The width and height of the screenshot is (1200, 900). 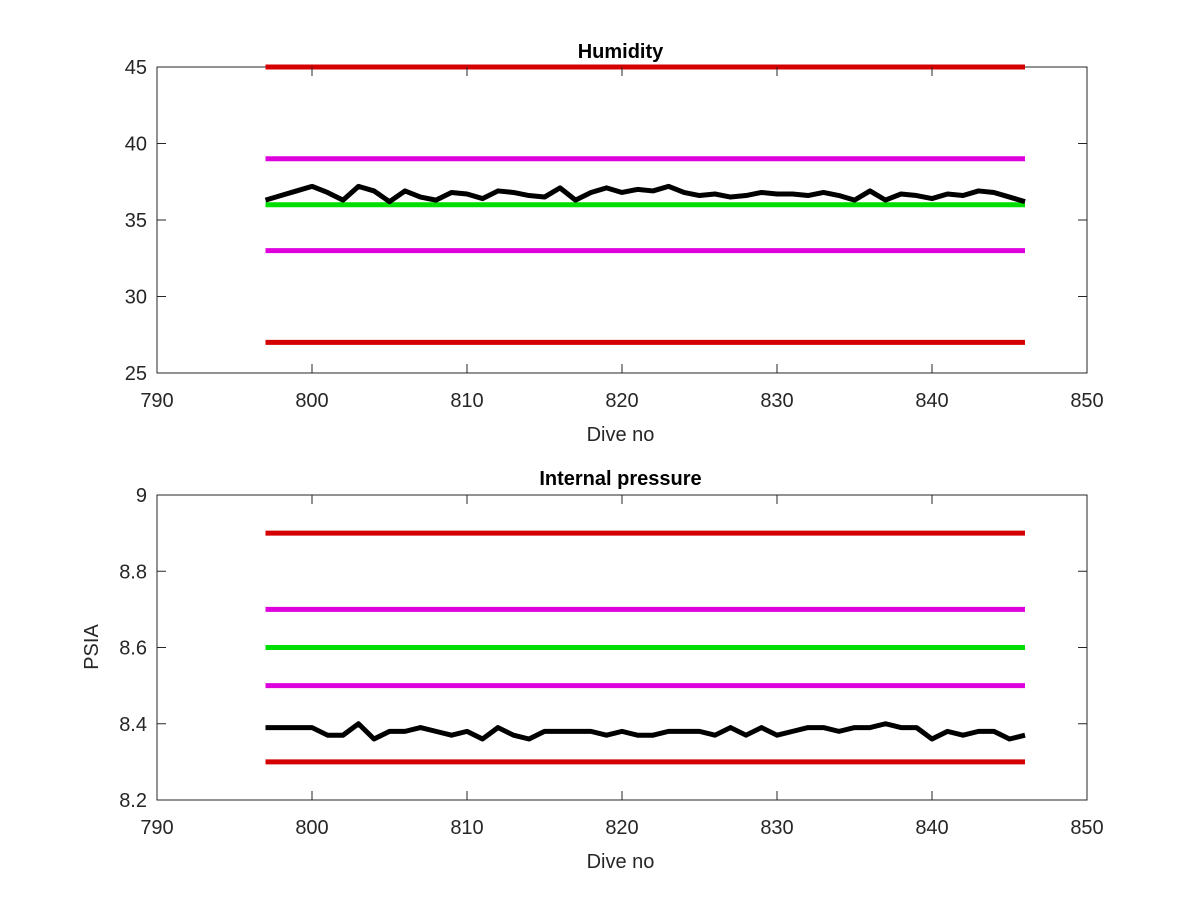 I want to click on y-tick-label: 8.6, so click(x=133, y=649).